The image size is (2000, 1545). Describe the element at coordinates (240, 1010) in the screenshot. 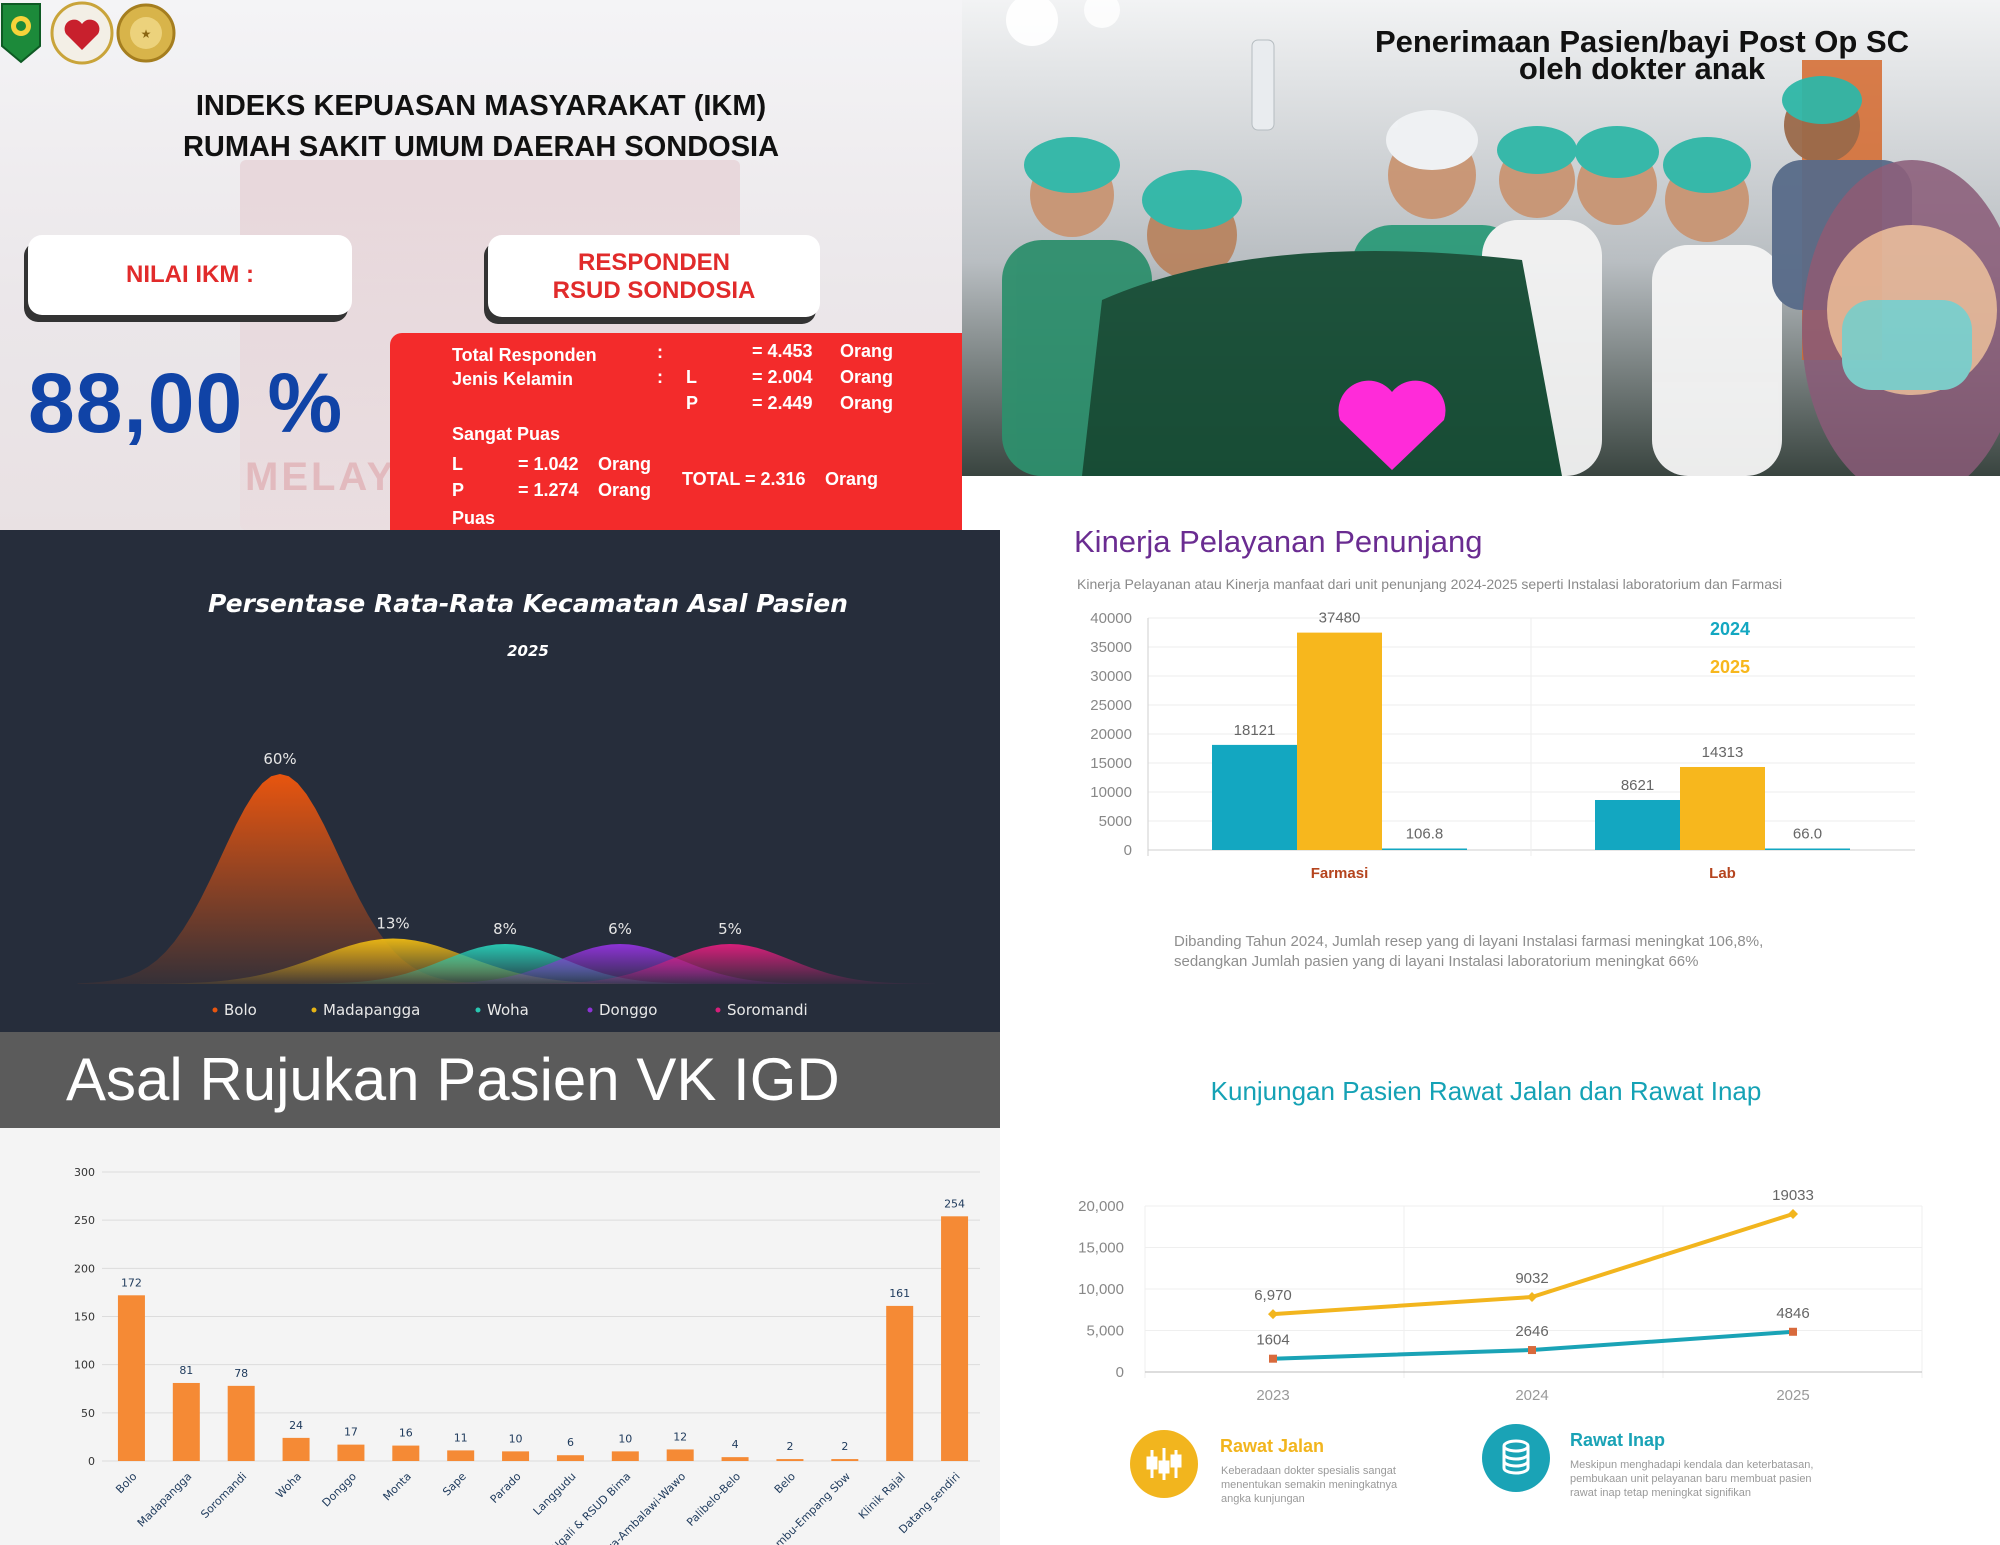

I see `legend-bolo: Bolo` at that location.